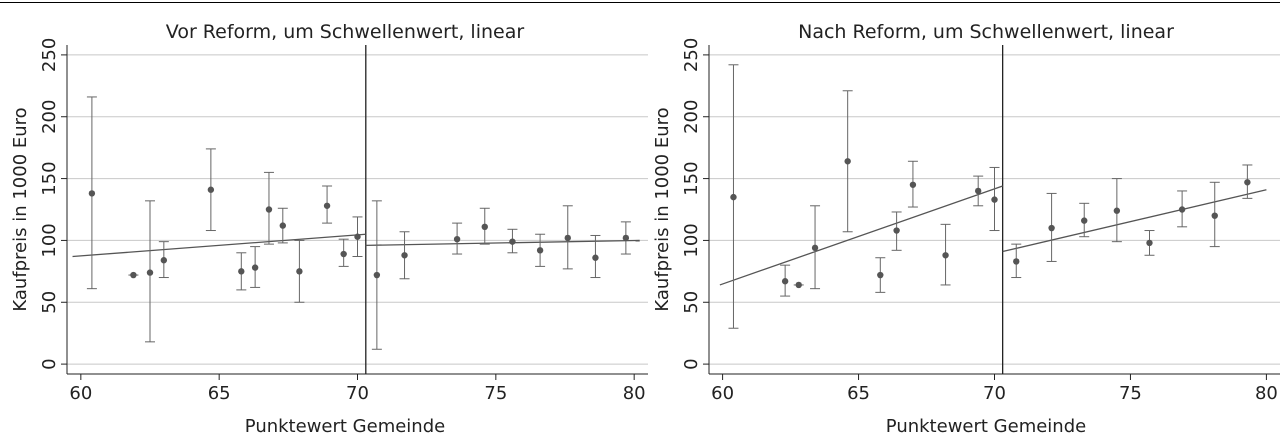  Describe the element at coordinates (986, 32) in the screenshot. I see `chart-title: Nach Reform, um Schwellenwert, linear` at that location.